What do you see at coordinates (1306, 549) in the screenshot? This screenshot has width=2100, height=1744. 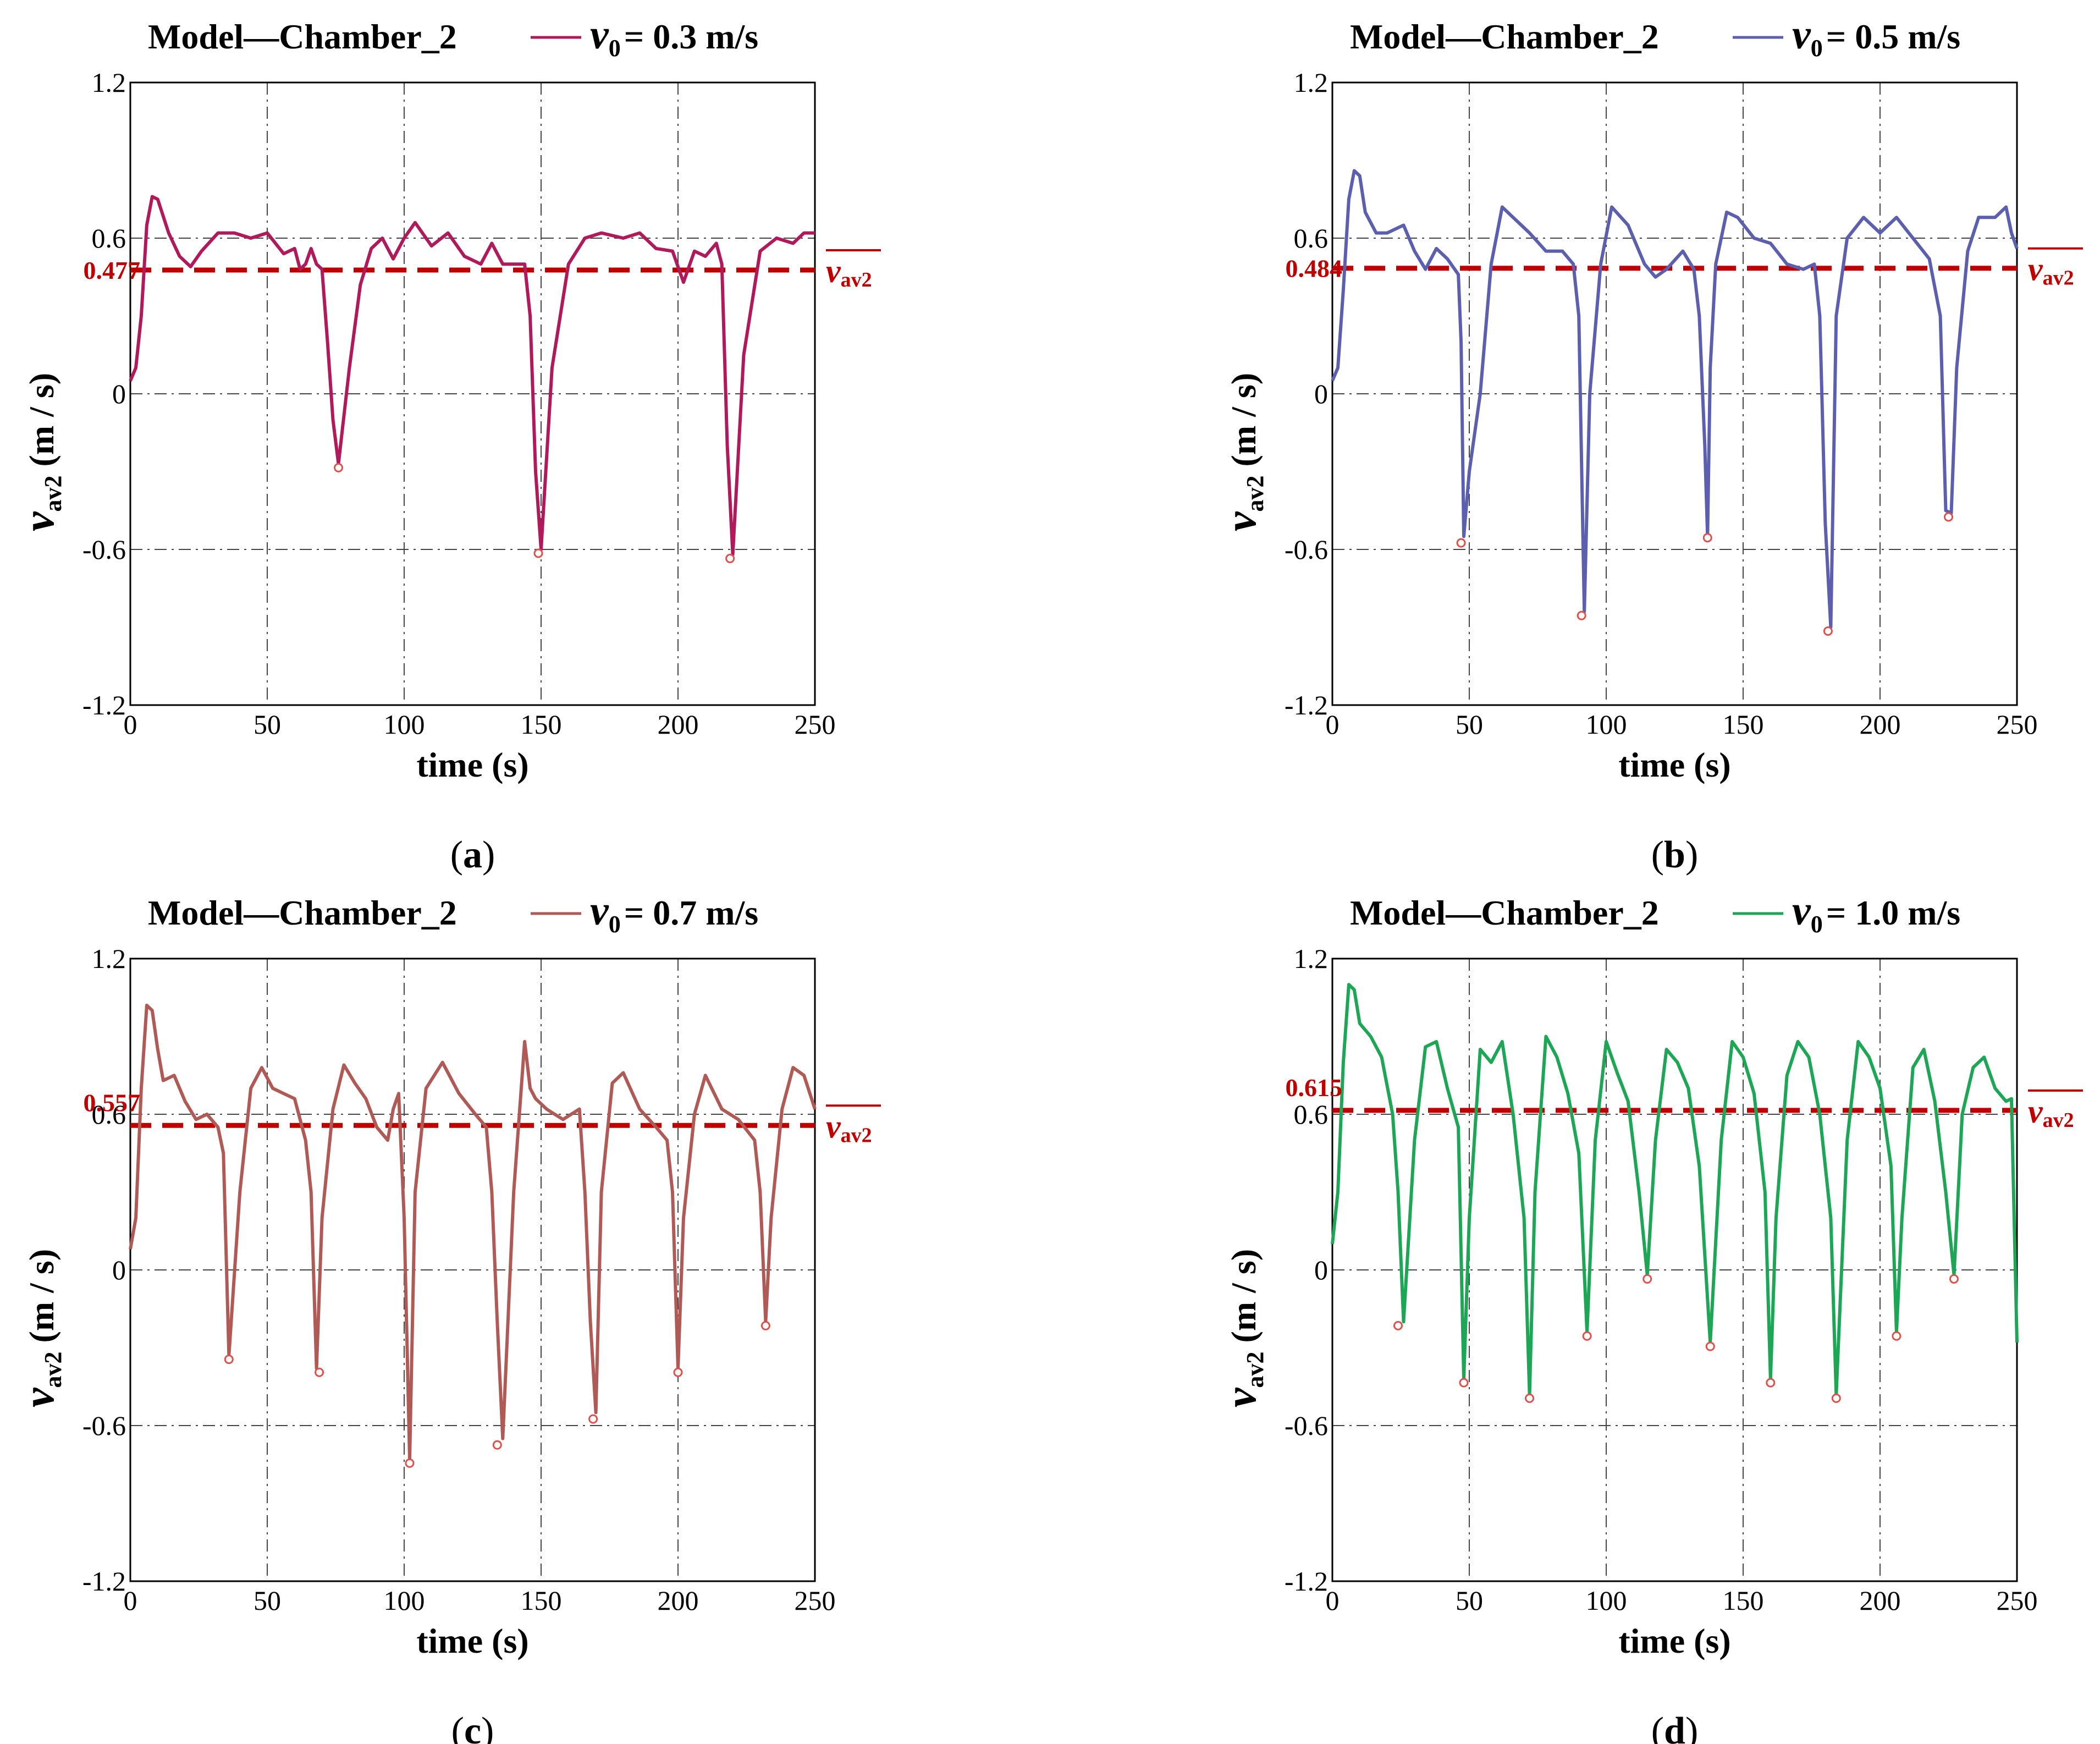 I see `y-tick-label-b-1: -0.6` at bounding box center [1306, 549].